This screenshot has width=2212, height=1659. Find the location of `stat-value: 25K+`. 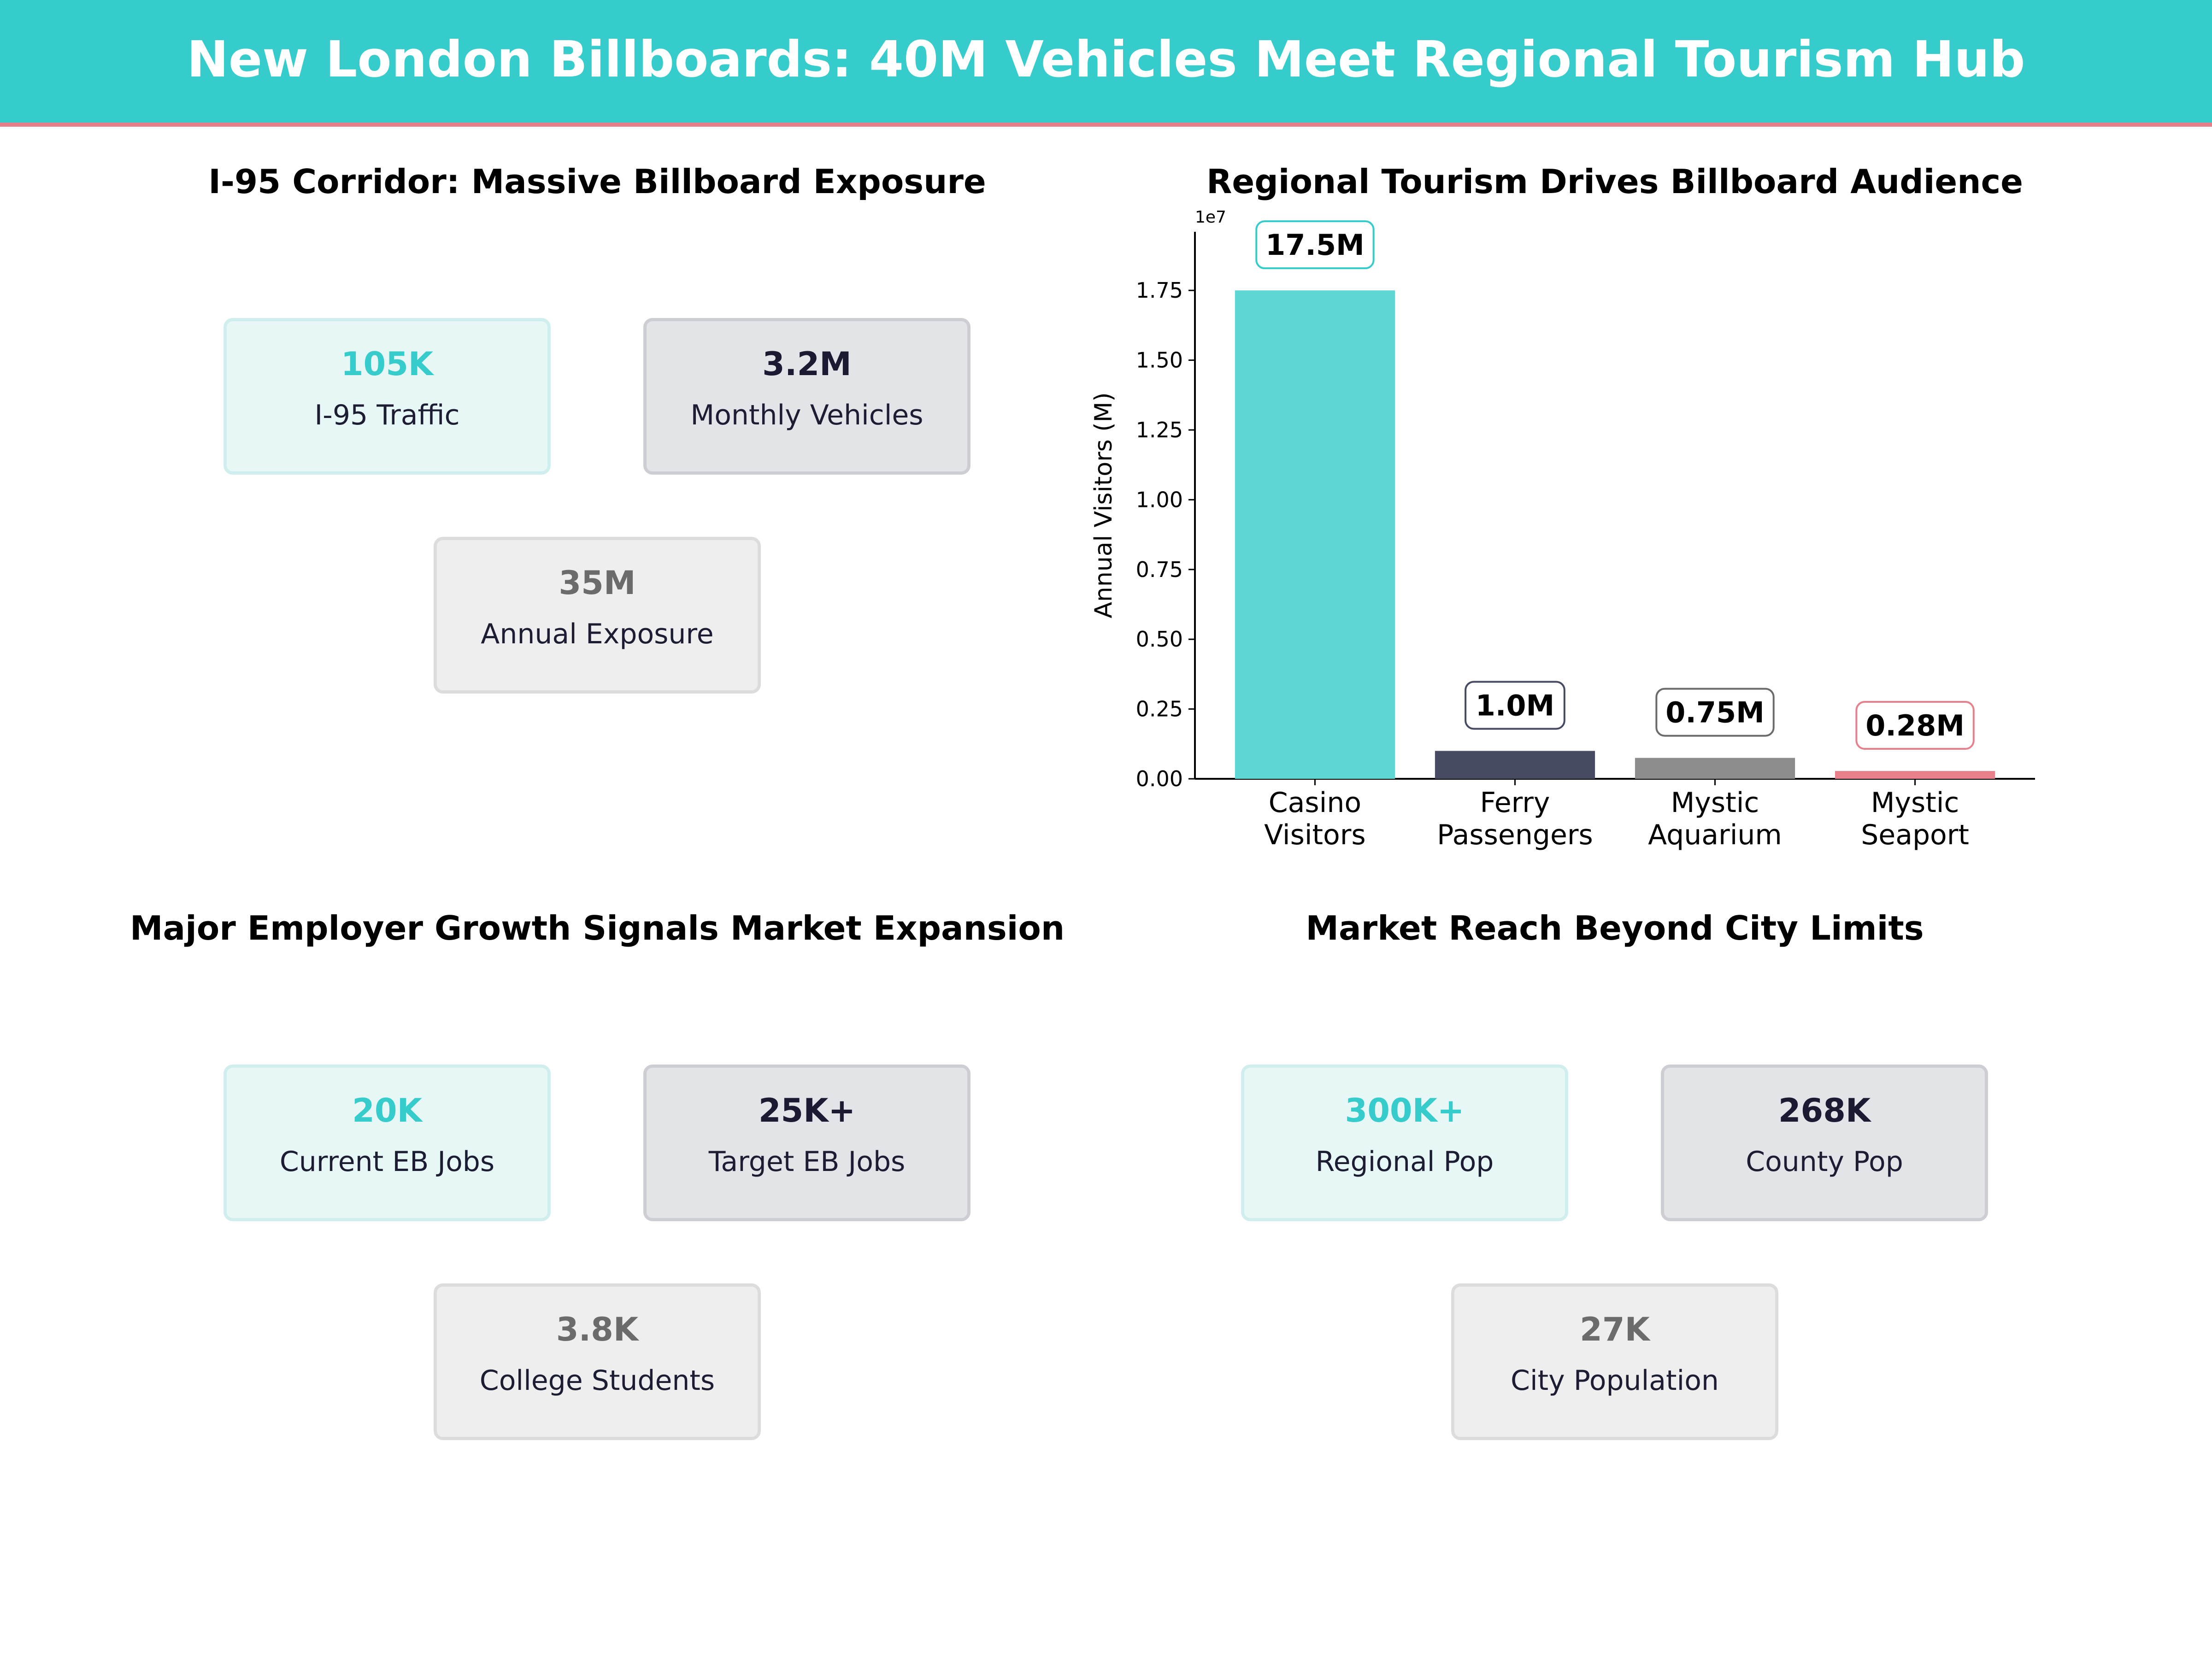

stat-value: 25K+ is located at coordinates (807, 1111).